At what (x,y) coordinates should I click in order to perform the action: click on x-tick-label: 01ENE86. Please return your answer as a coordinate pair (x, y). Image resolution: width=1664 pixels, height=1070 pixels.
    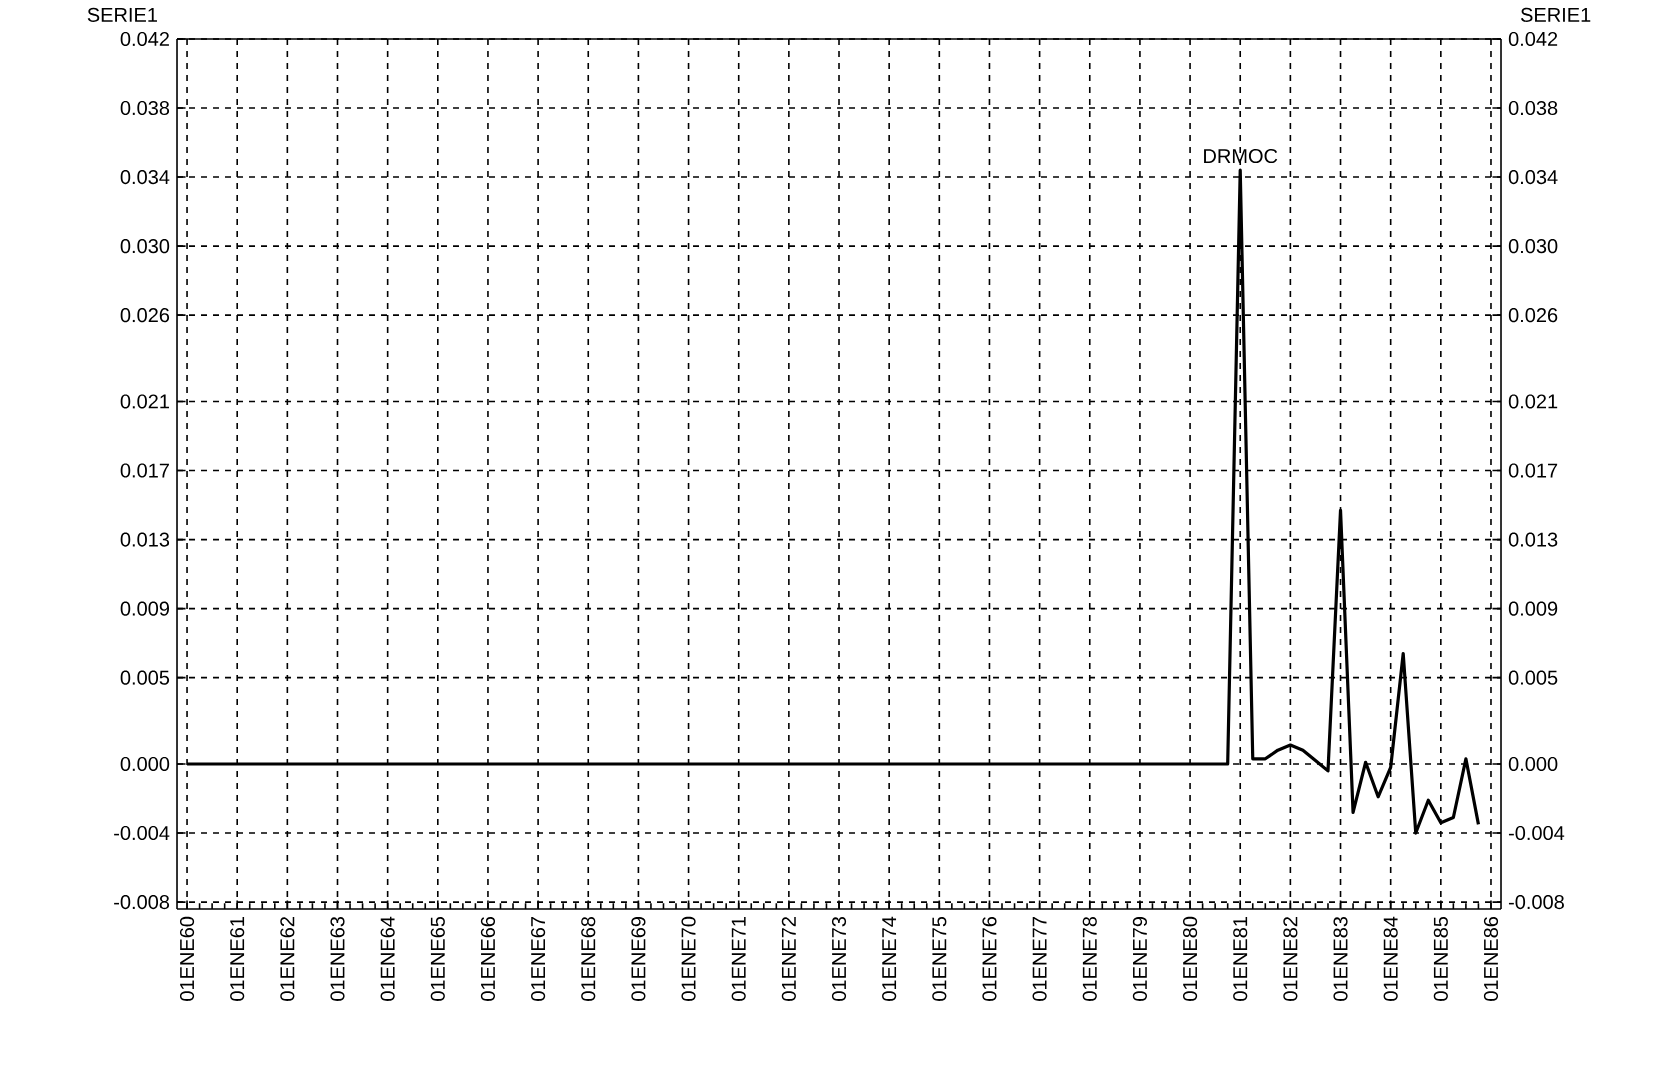
    Looking at the image, I should click on (1491, 958).